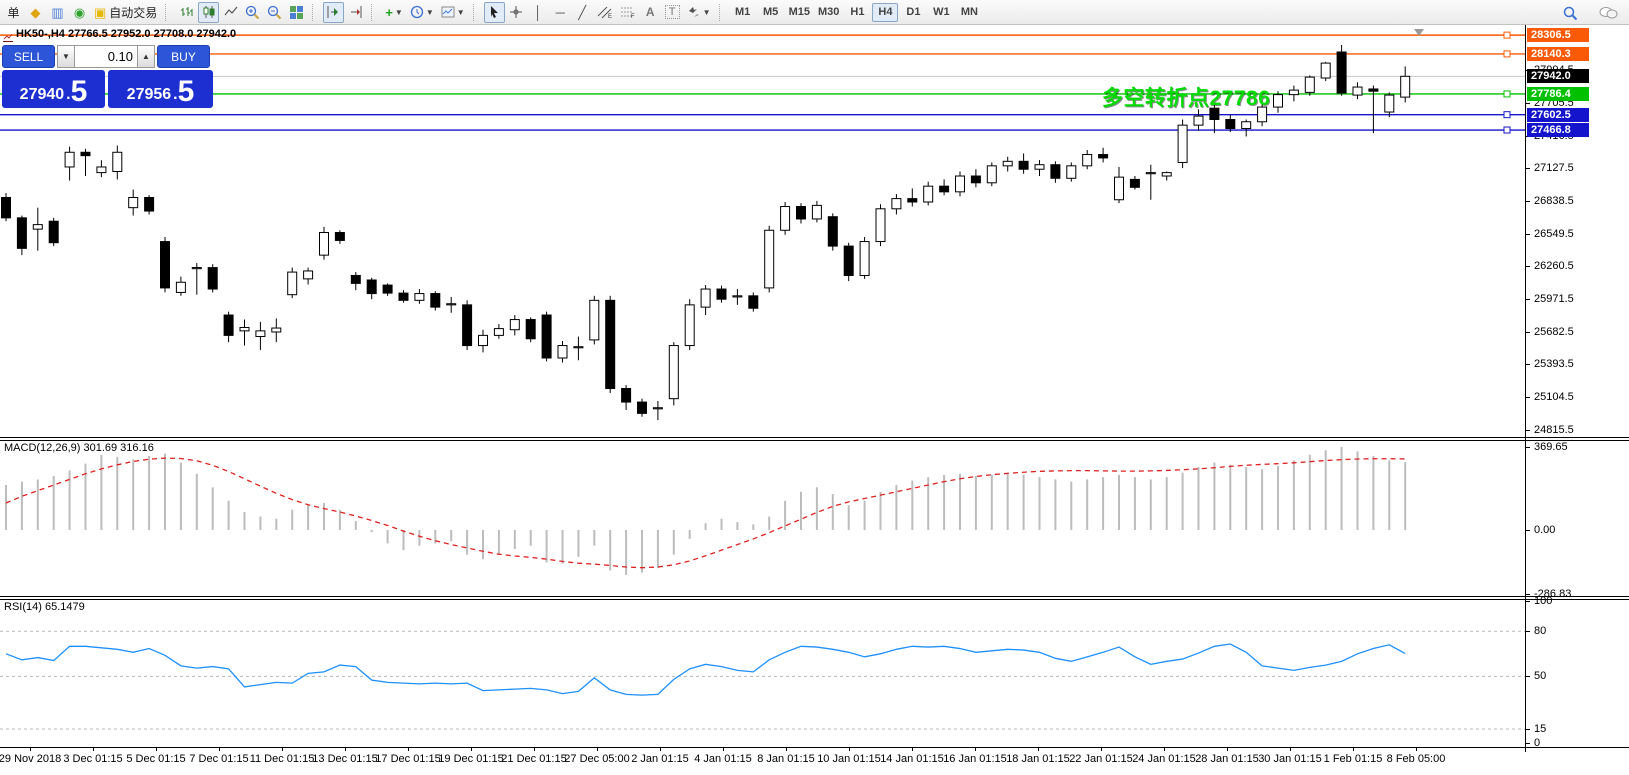 Image resolution: width=1629 pixels, height=775 pixels. Describe the element at coordinates (448, 12) in the screenshot. I see `template-icon` at that location.